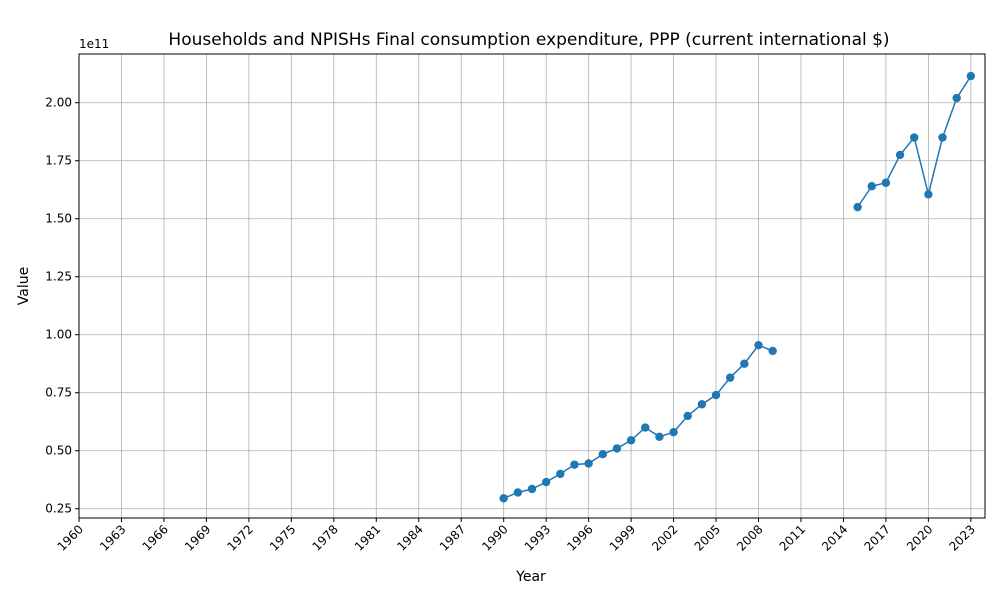  What do you see at coordinates (58, 103) in the screenshot?
I see `y-tick-label: 2.00` at bounding box center [58, 103].